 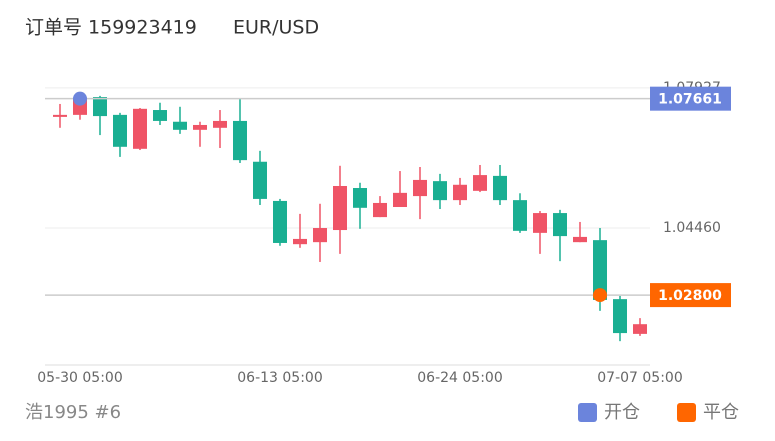 I want to click on legend-label: 开仓, so click(x=622, y=412).